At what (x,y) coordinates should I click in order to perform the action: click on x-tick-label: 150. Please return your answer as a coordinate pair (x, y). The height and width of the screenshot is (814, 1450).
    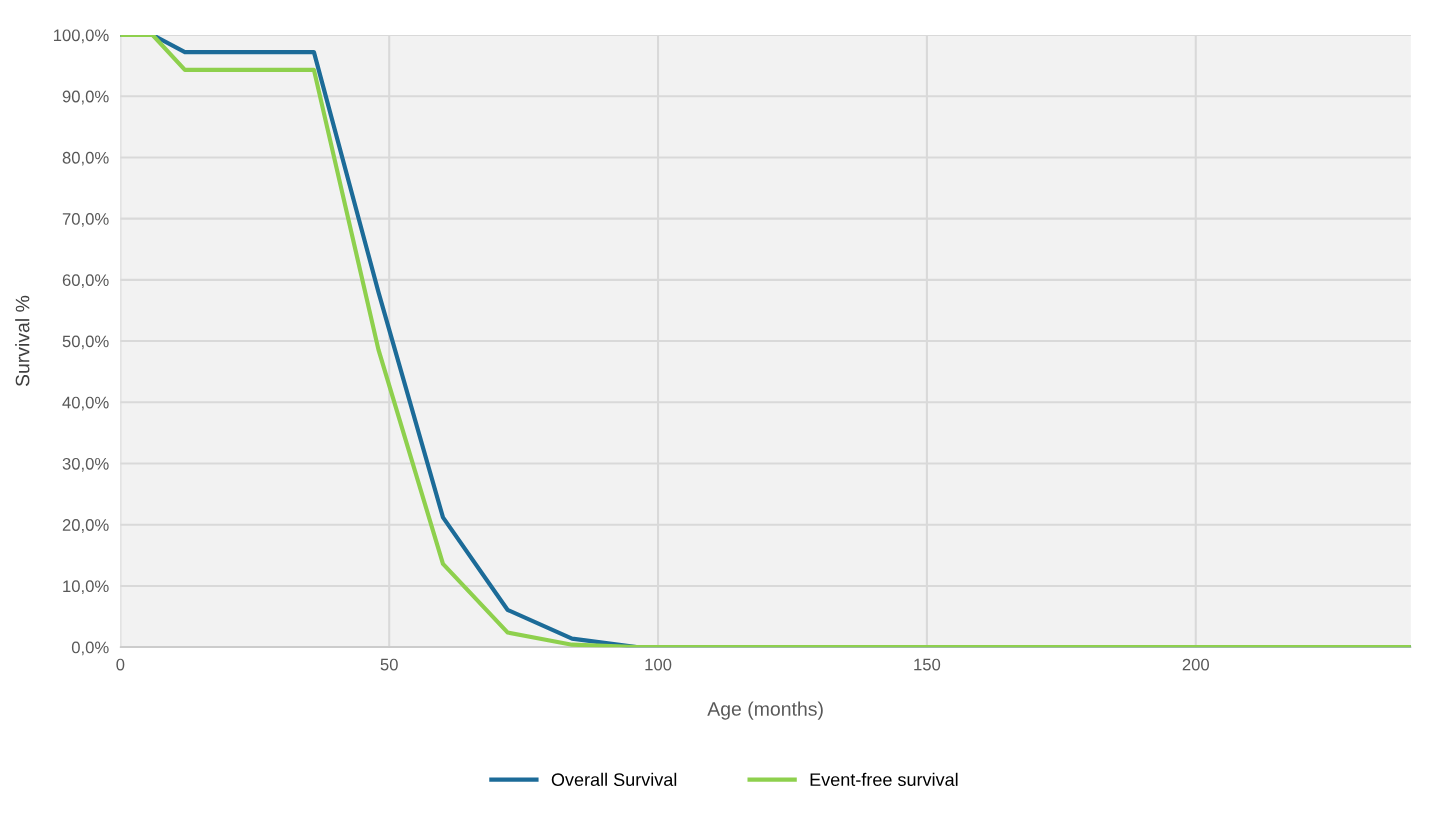
    Looking at the image, I should click on (927, 664).